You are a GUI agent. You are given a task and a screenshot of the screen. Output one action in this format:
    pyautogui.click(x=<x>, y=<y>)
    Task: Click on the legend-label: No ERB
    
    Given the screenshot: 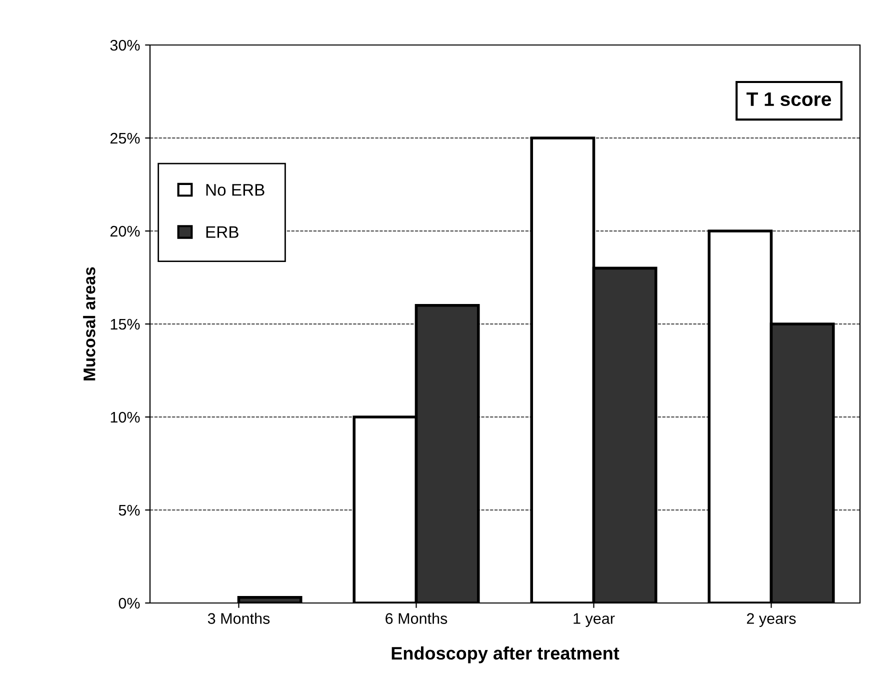 What is the action you would take?
    pyautogui.click(x=235, y=190)
    